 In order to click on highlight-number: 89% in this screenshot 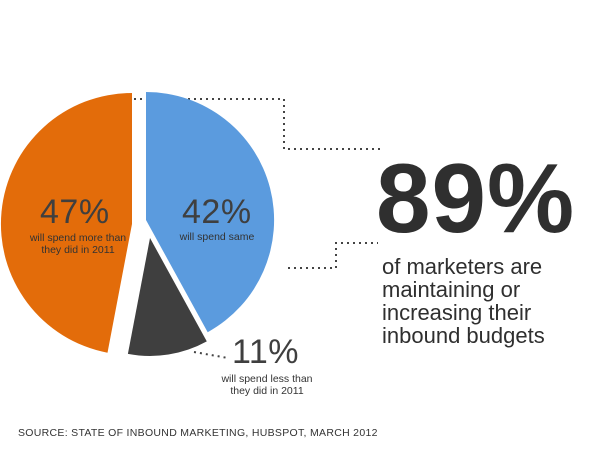, I will do `click(476, 198)`.